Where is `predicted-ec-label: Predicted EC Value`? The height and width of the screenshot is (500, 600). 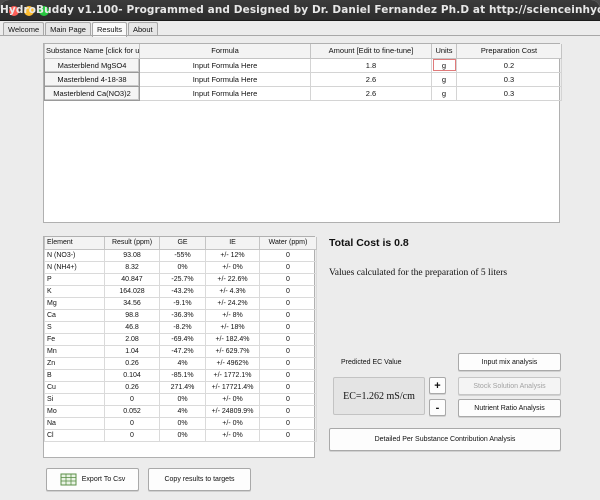 predicted-ec-label: Predicted EC Value is located at coordinates (371, 362).